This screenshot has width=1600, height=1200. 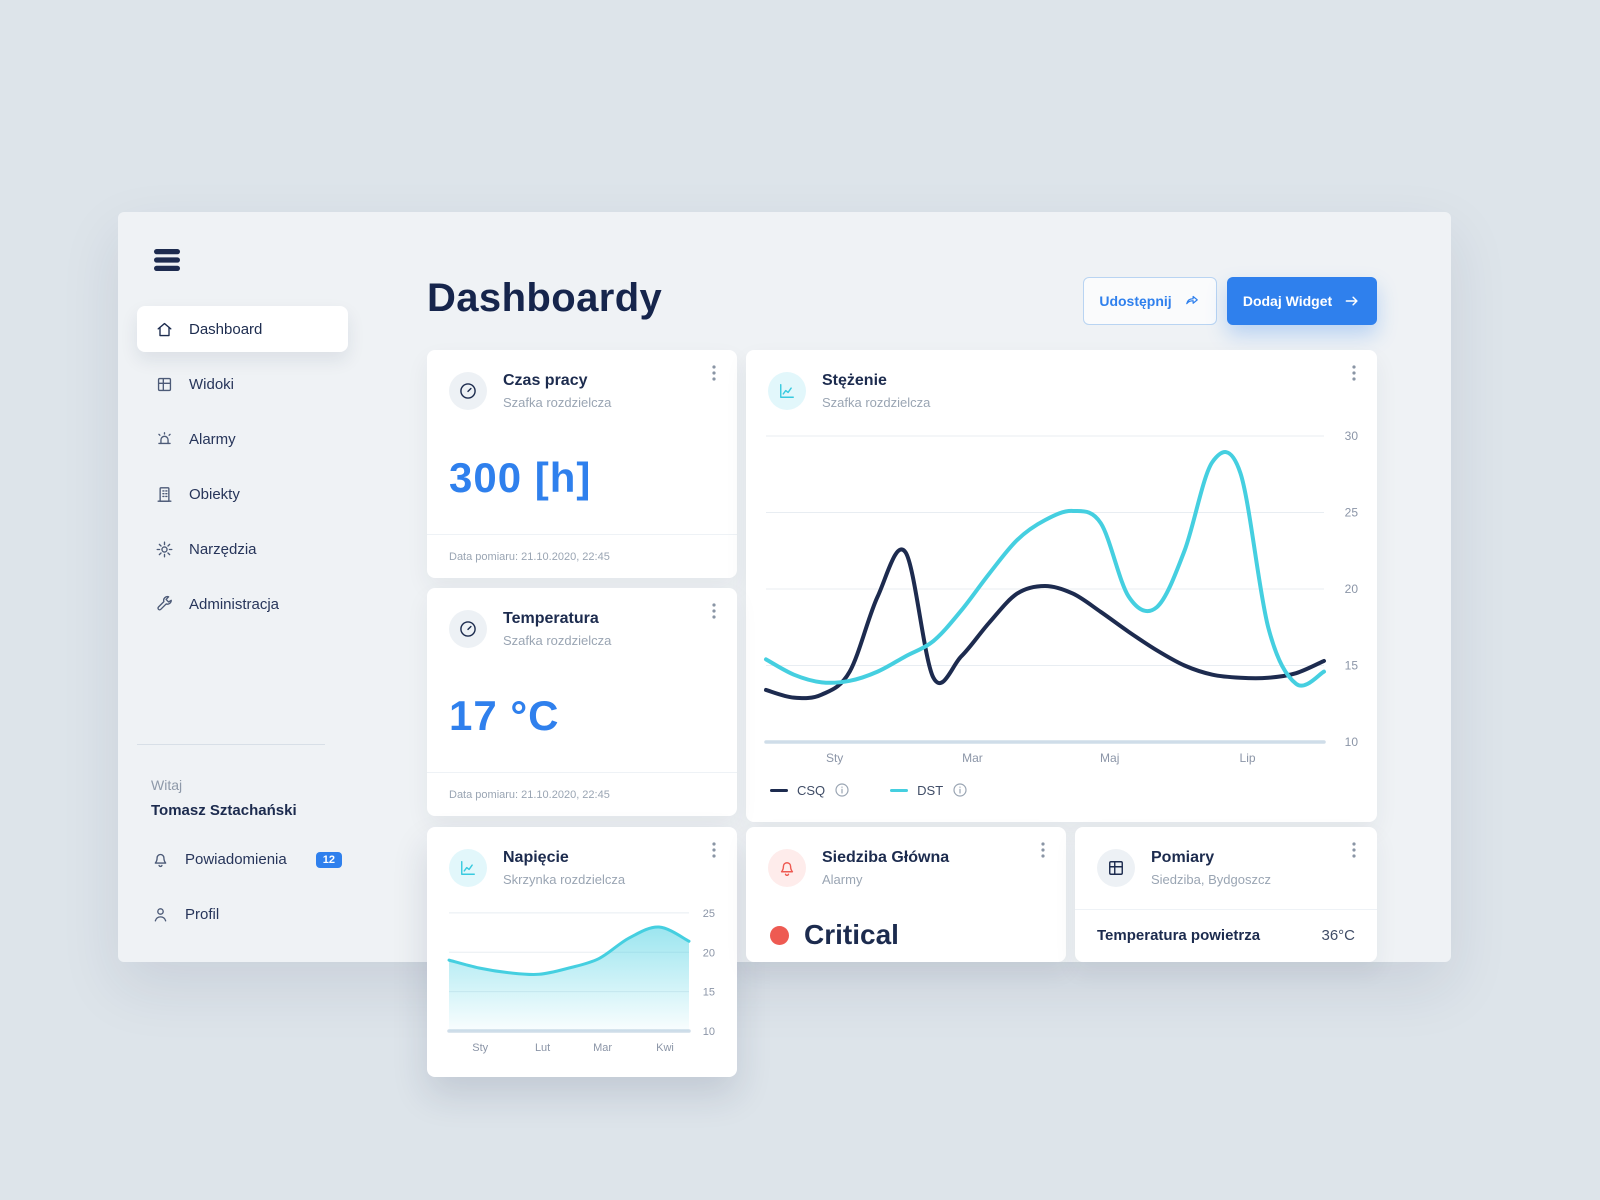 I want to click on notifications-label: Powiadomienia, so click(x=236, y=859).